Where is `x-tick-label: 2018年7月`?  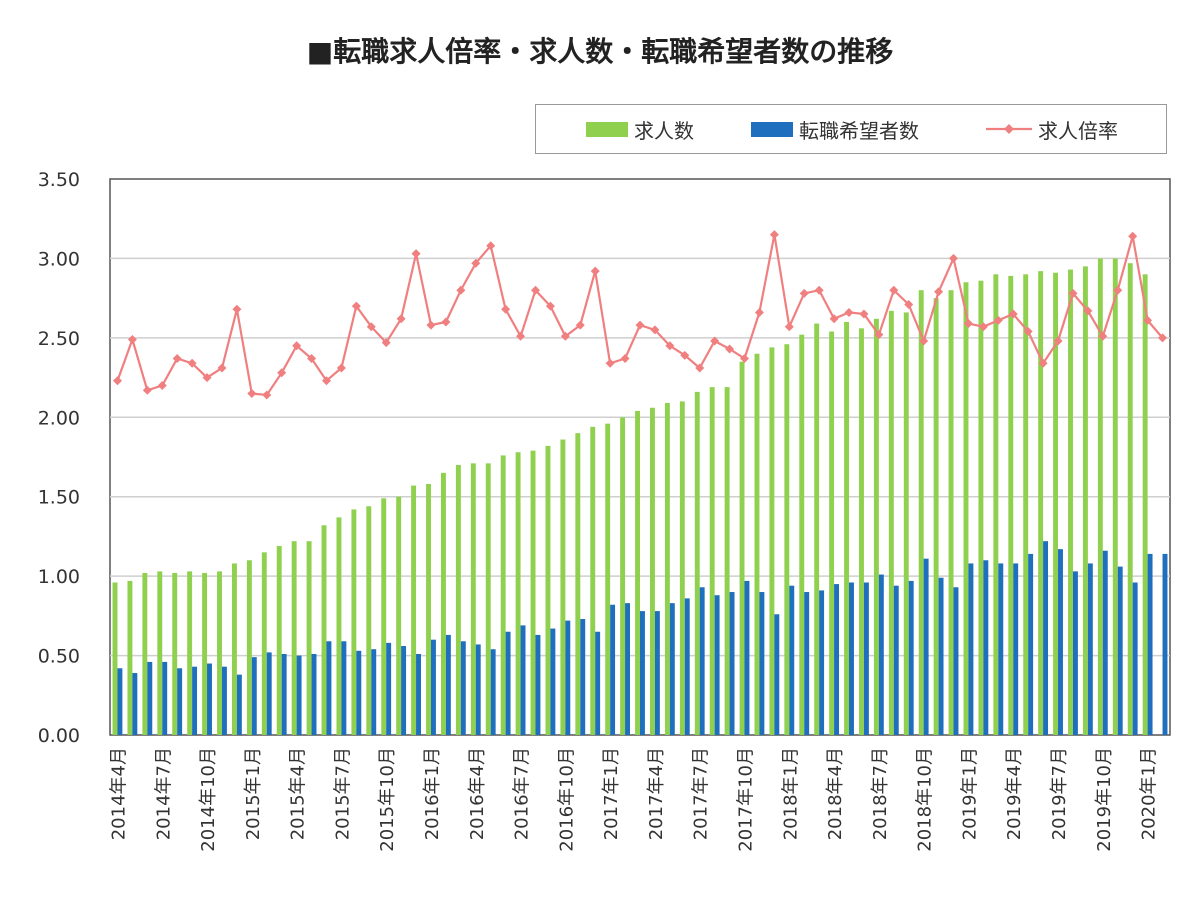
x-tick-label: 2018年7月 is located at coordinates (880, 793).